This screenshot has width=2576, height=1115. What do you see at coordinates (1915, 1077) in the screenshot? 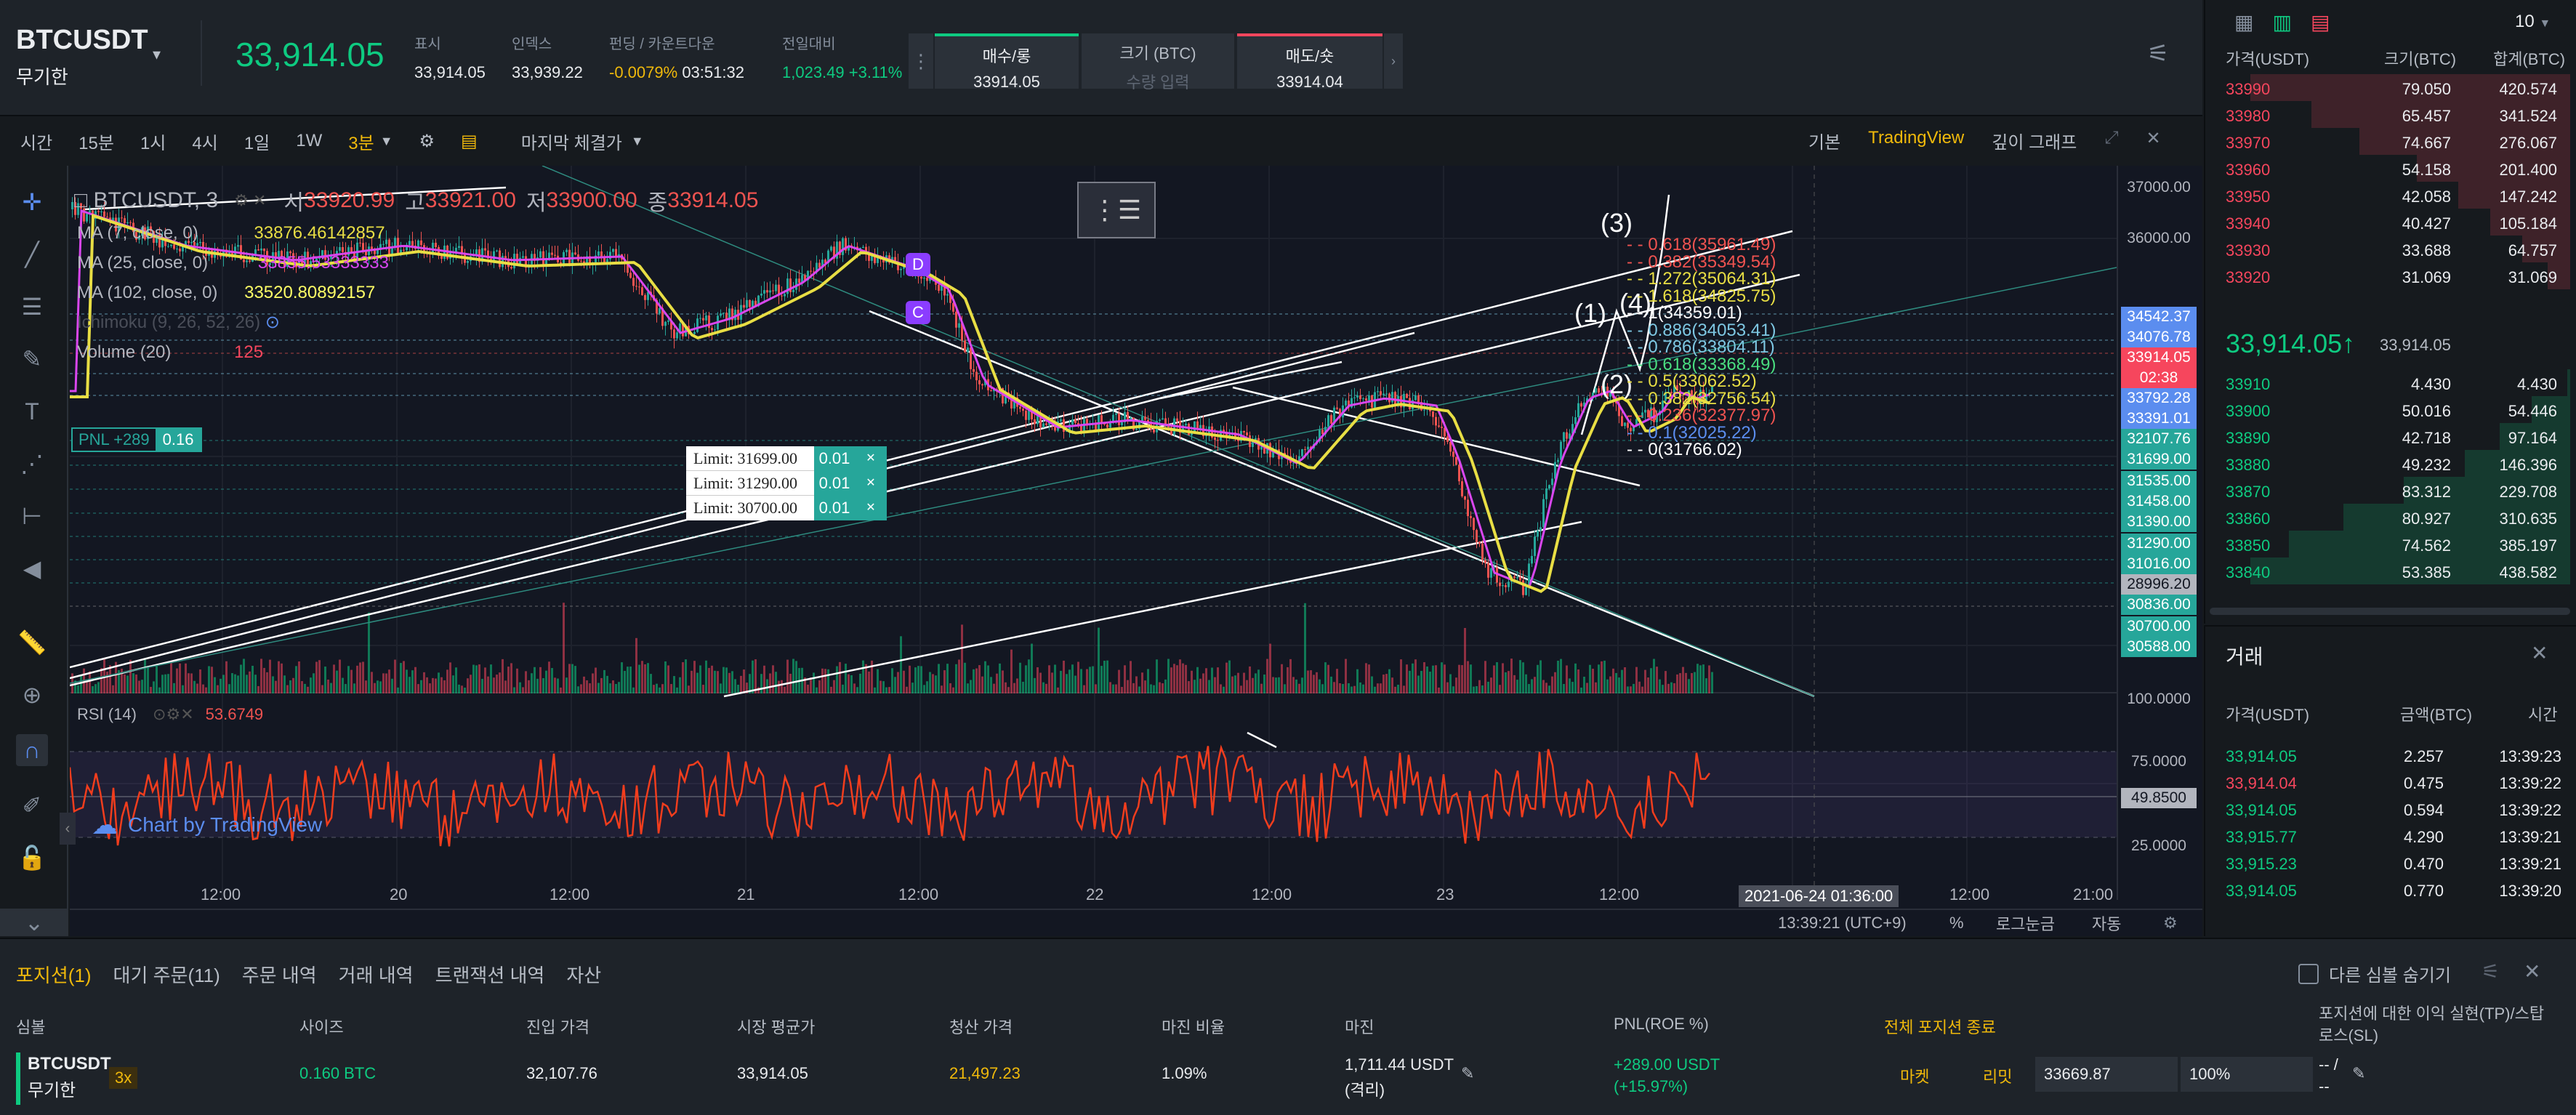
I see `market-close-button: 마켓` at bounding box center [1915, 1077].